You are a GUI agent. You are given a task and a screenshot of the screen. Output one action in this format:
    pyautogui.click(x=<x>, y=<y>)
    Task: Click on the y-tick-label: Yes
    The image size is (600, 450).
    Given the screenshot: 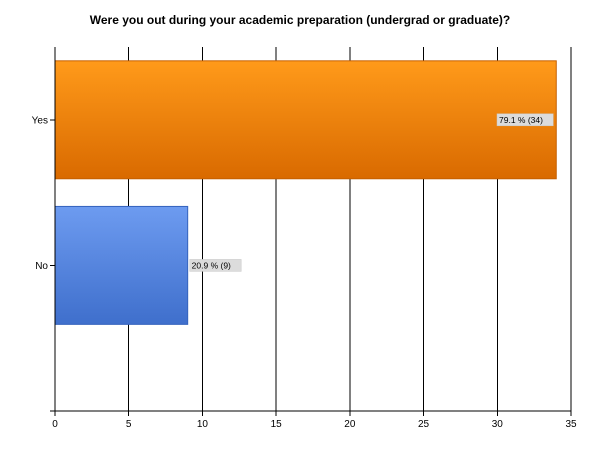 What is the action you would take?
    pyautogui.click(x=40, y=120)
    